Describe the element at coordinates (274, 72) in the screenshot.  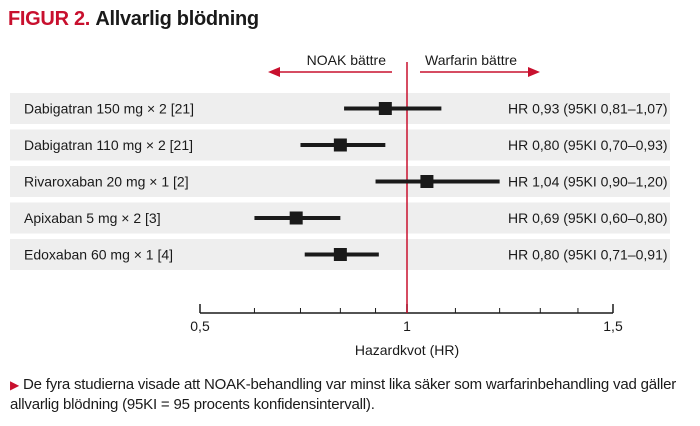
I see `left-arrowhead-icon` at that location.